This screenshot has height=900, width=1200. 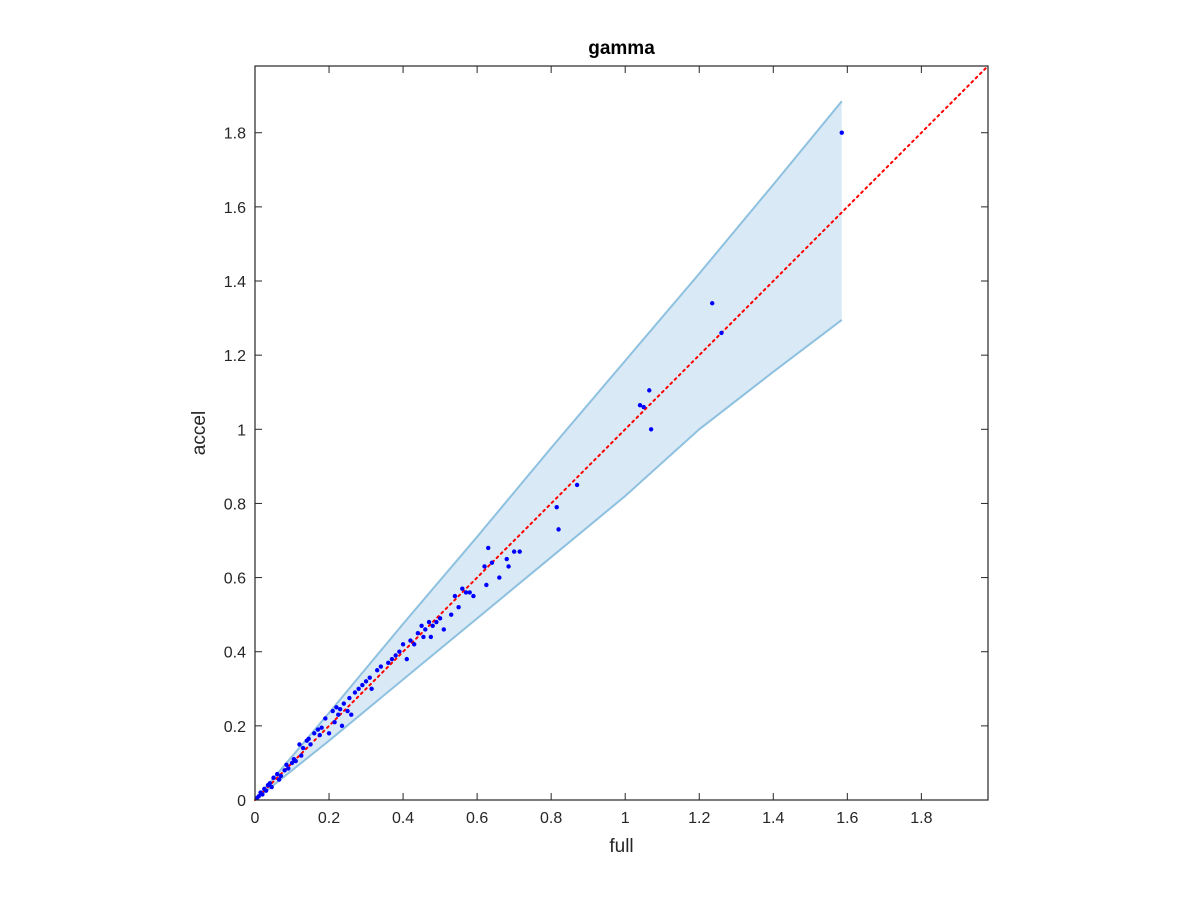 What do you see at coordinates (241, 801) in the screenshot?
I see `y-tick-label: 0` at bounding box center [241, 801].